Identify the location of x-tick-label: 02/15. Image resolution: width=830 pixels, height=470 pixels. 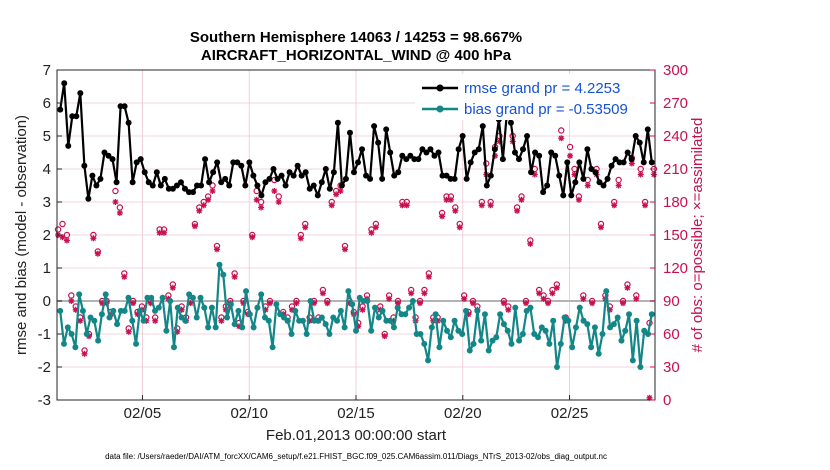
(356, 413).